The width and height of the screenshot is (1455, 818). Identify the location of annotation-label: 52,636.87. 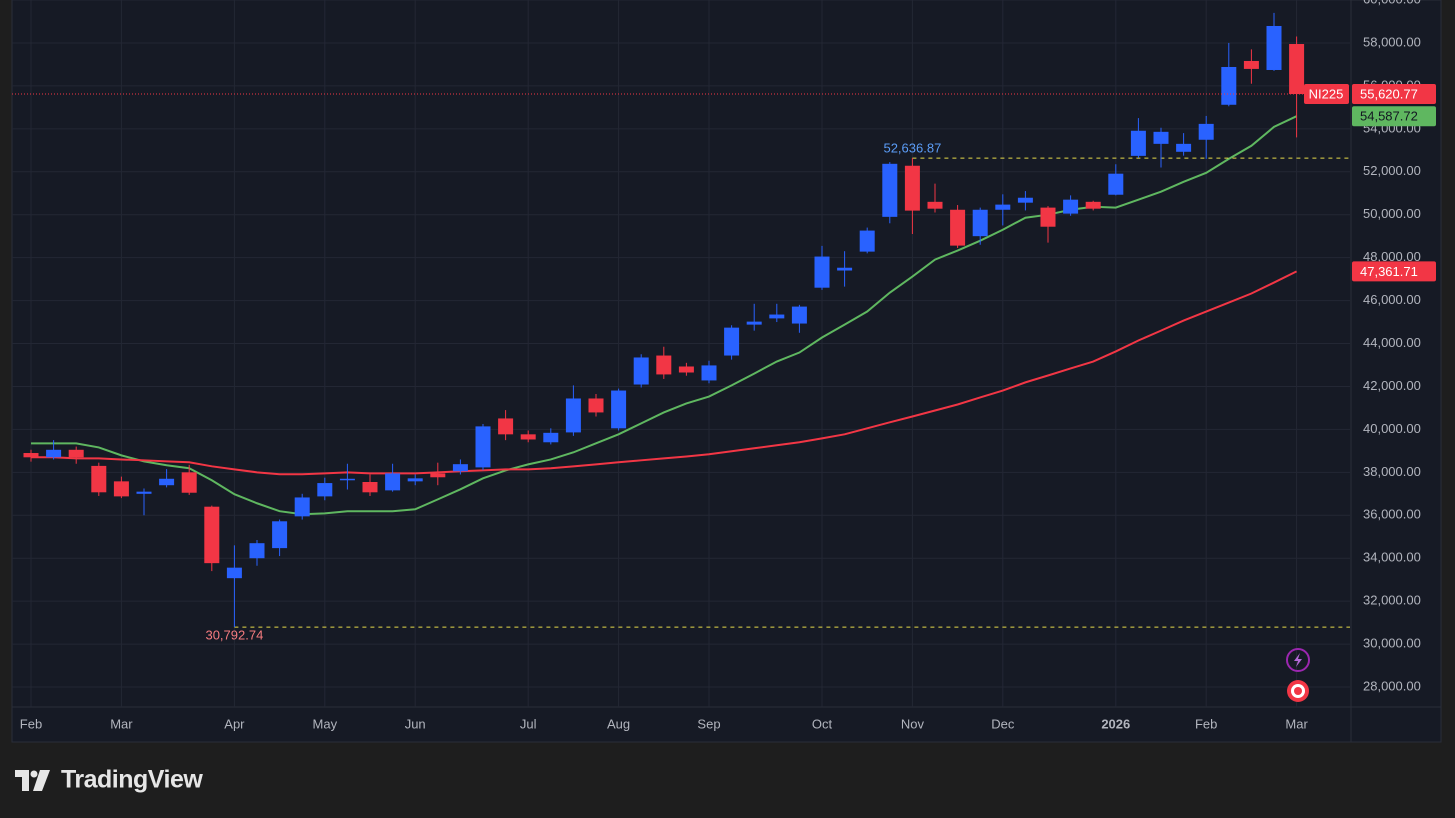
(912, 148).